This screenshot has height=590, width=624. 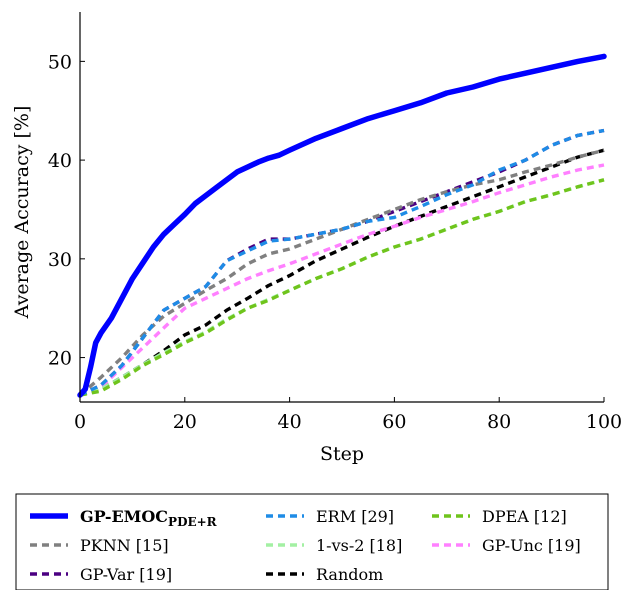 I want to click on x-tick-label: 40, so click(x=290, y=422).